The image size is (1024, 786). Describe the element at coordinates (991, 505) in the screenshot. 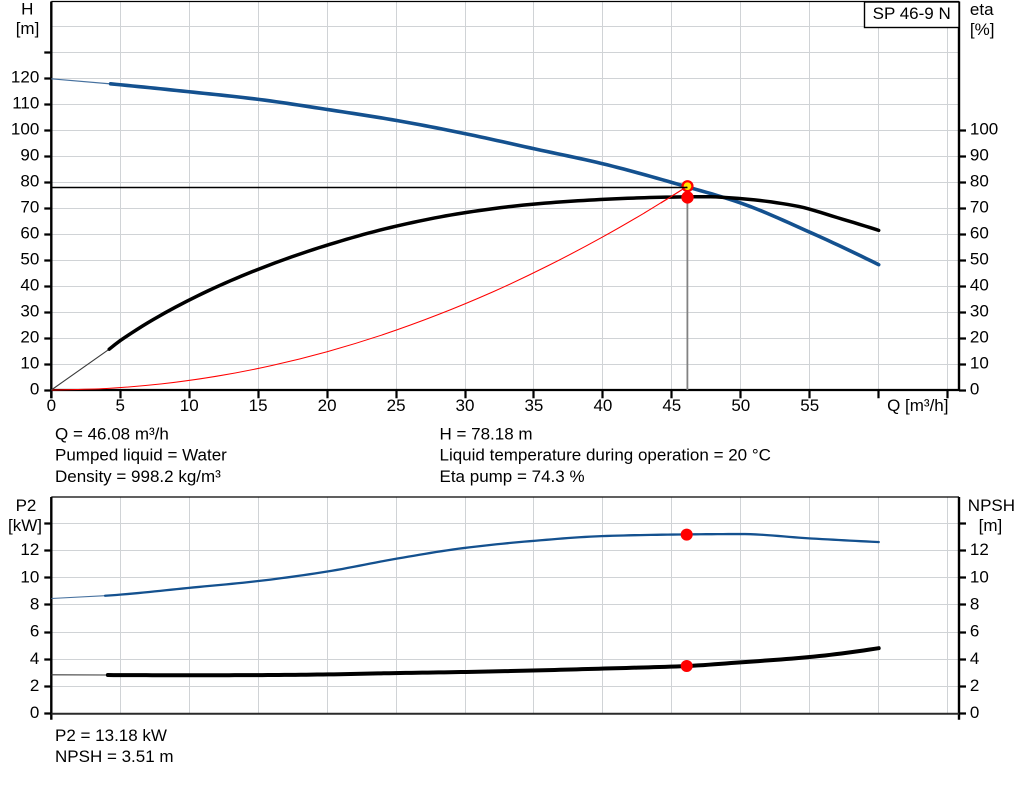

I see `svg-text: NPSH` at that location.